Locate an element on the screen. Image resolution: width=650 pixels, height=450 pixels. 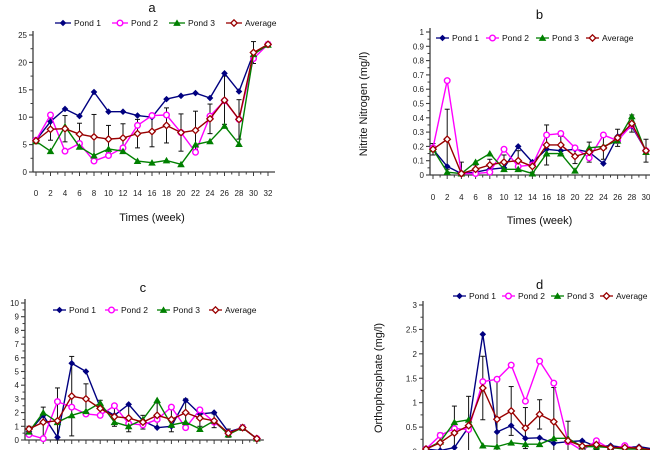
error-bars is located at coordinates (152, 100).